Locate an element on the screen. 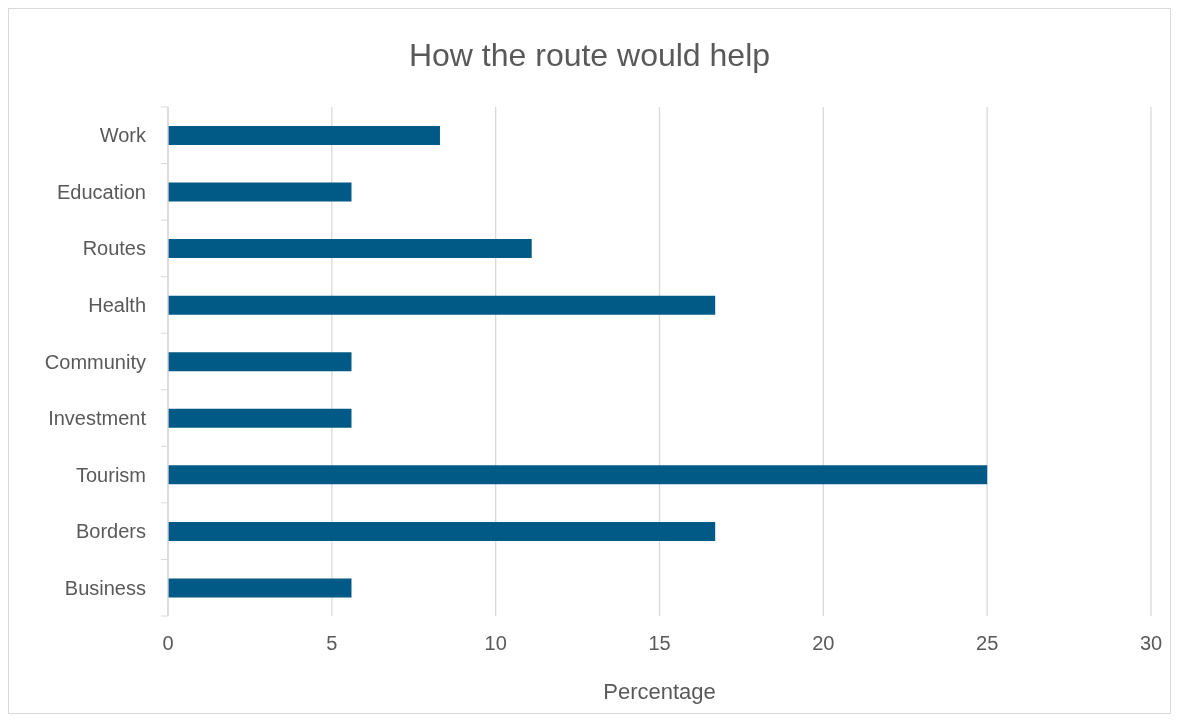 The image size is (1179, 722). y-tick-label: Health is located at coordinates (117, 304).